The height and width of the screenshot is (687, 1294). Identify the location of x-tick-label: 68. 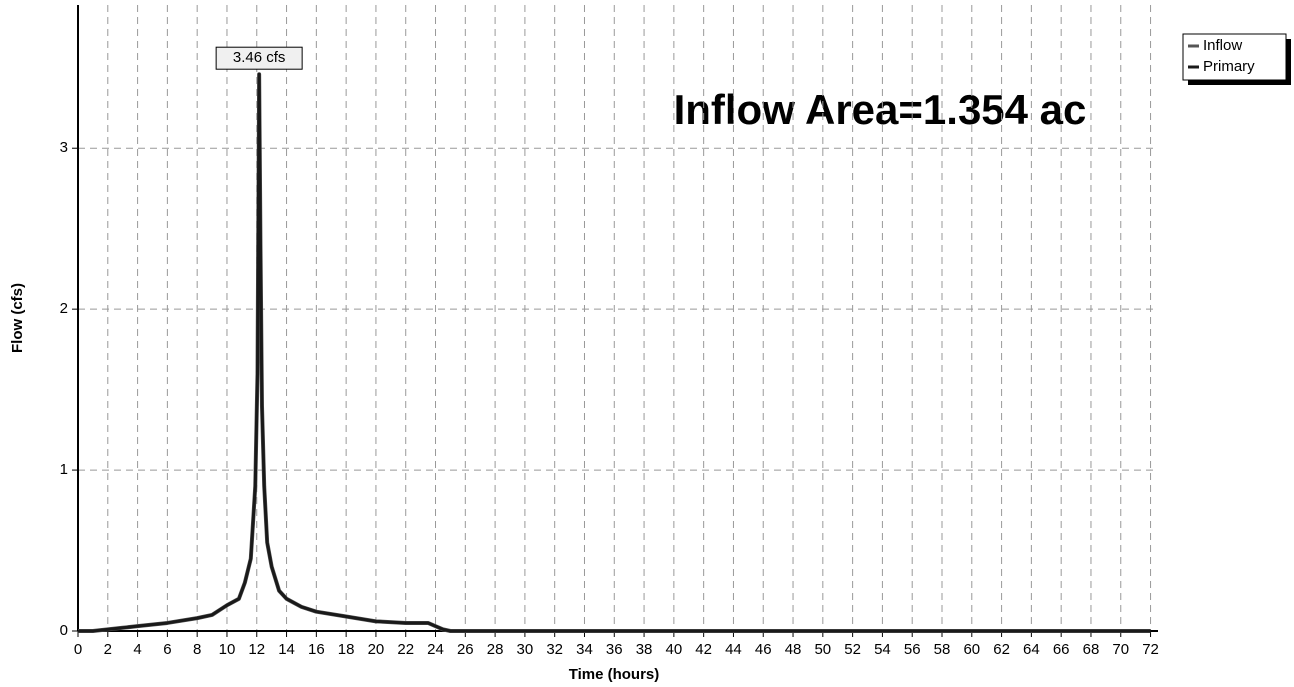
(1091, 649).